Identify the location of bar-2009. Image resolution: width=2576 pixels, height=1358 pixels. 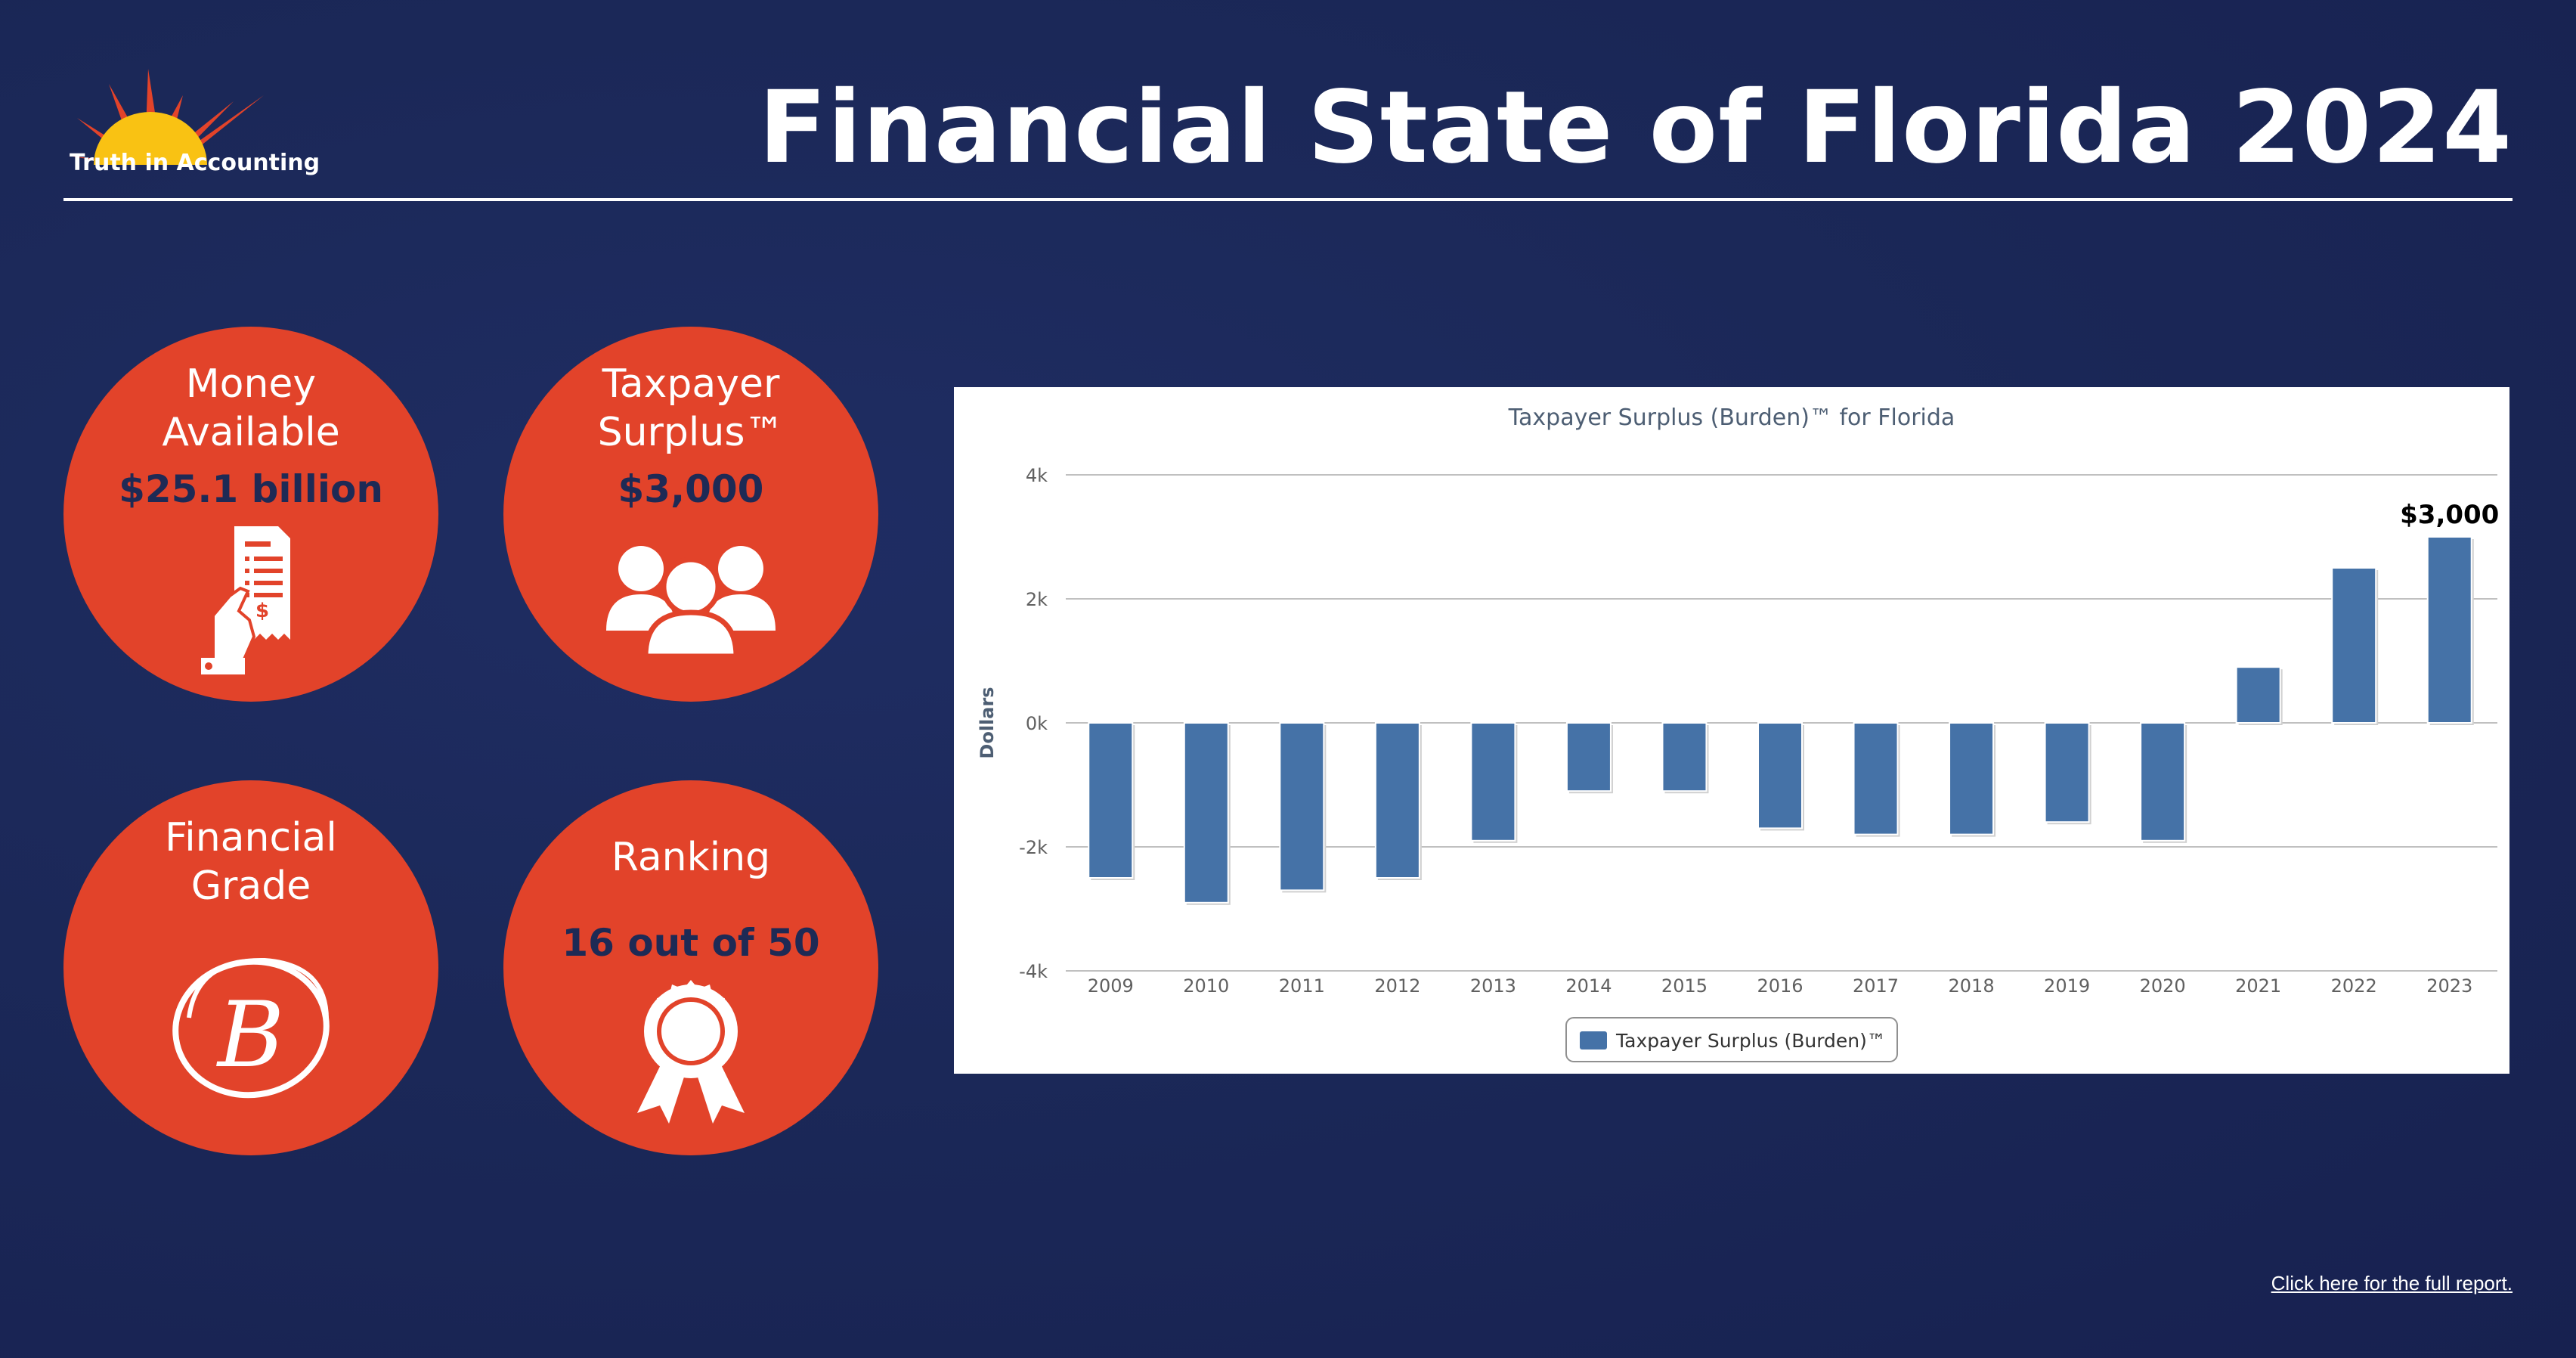
(1111, 800).